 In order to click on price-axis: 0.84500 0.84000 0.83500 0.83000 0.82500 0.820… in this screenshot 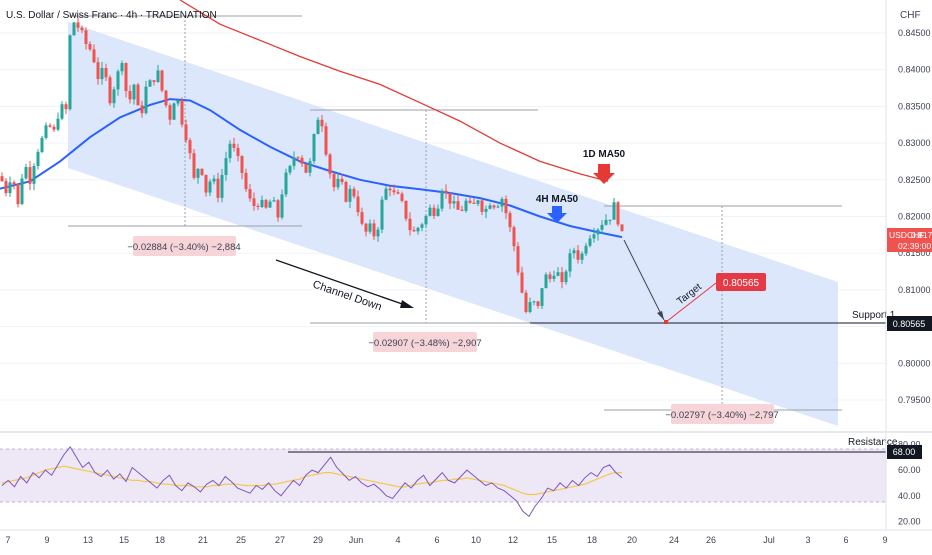, I will do `click(914, 216)`.